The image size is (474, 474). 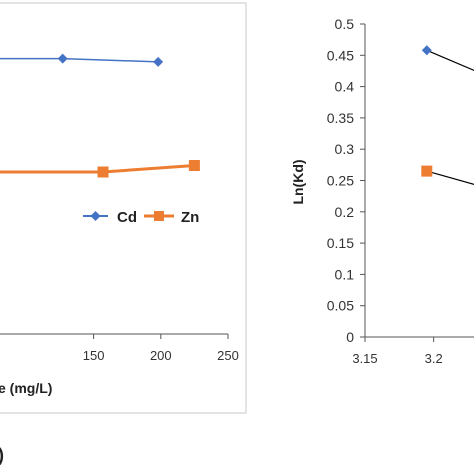 What do you see at coordinates (350, 337) in the screenshot?
I see `right-y-tick-label: 0` at bounding box center [350, 337].